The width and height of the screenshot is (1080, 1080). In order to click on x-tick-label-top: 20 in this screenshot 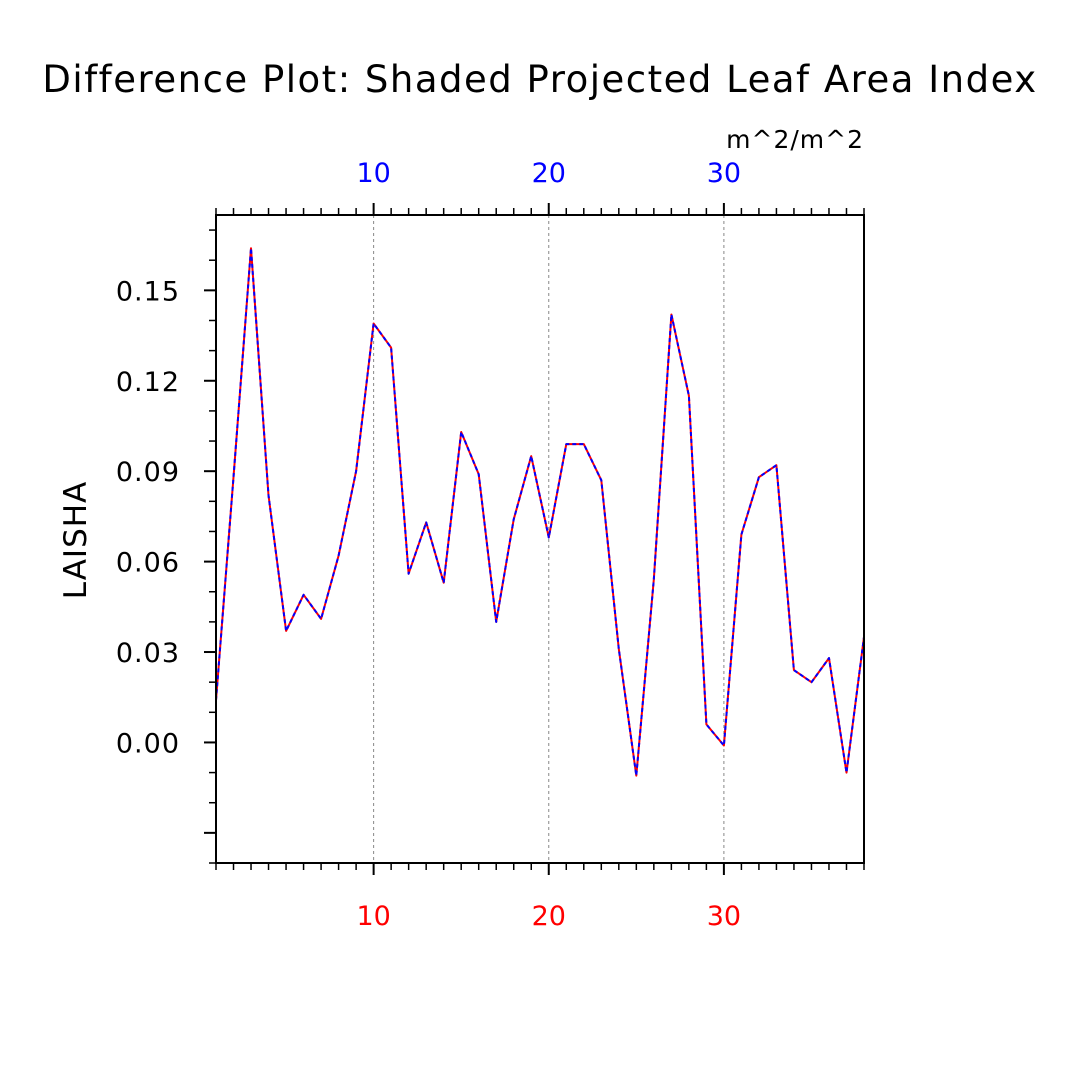, I will do `click(549, 173)`.